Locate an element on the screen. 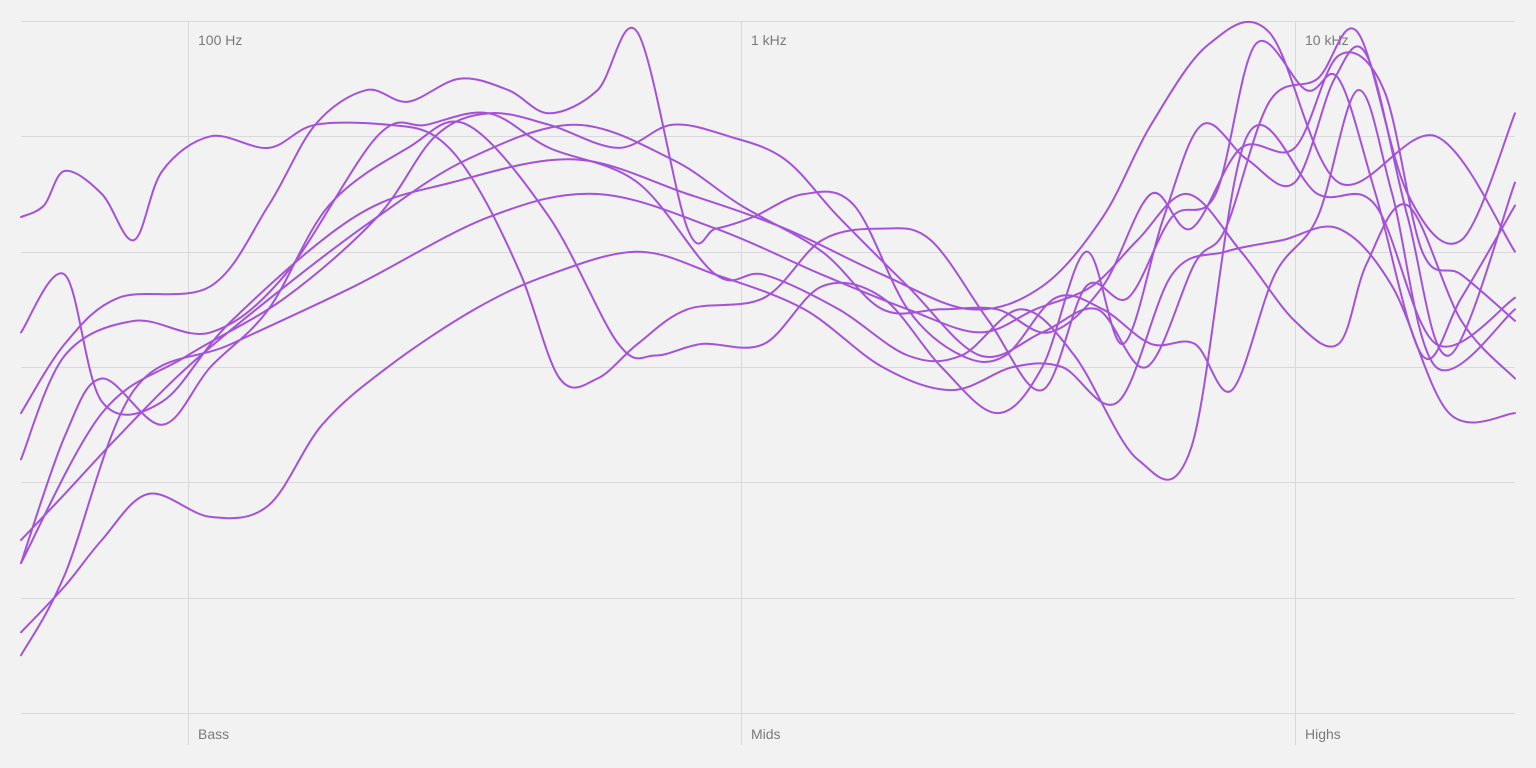 The width and height of the screenshot is (1536, 768). band-label: Bass is located at coordinates (213, 734).